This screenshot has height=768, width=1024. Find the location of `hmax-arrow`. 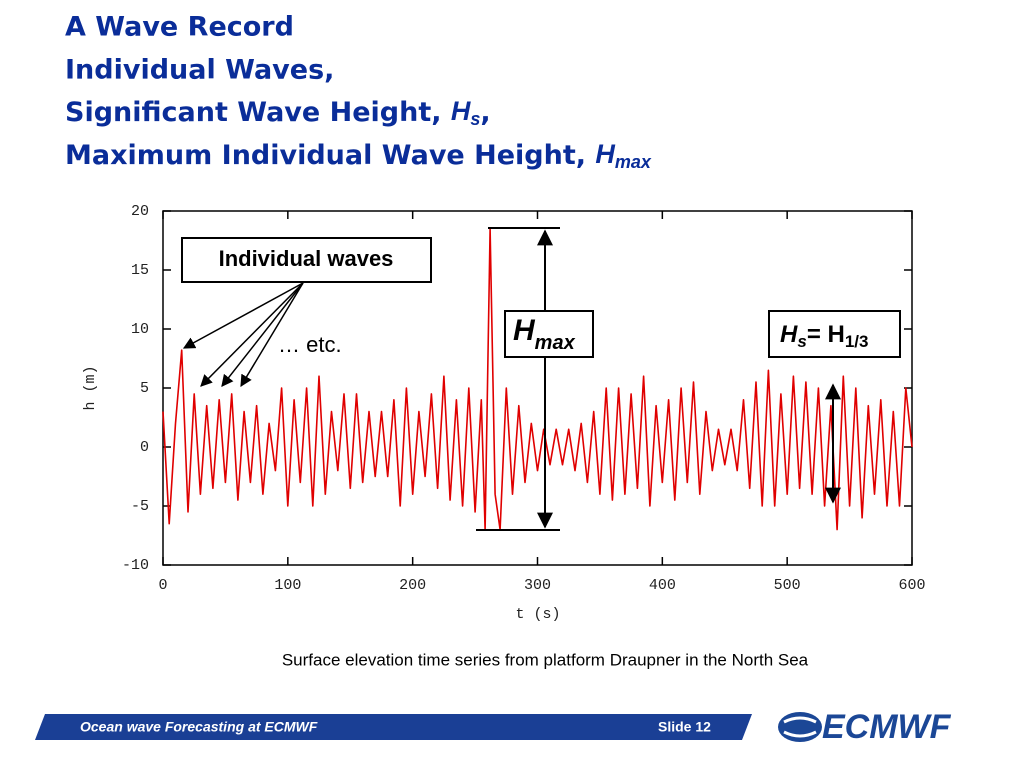

hmax-arrow is located at coordinates (658, 379).